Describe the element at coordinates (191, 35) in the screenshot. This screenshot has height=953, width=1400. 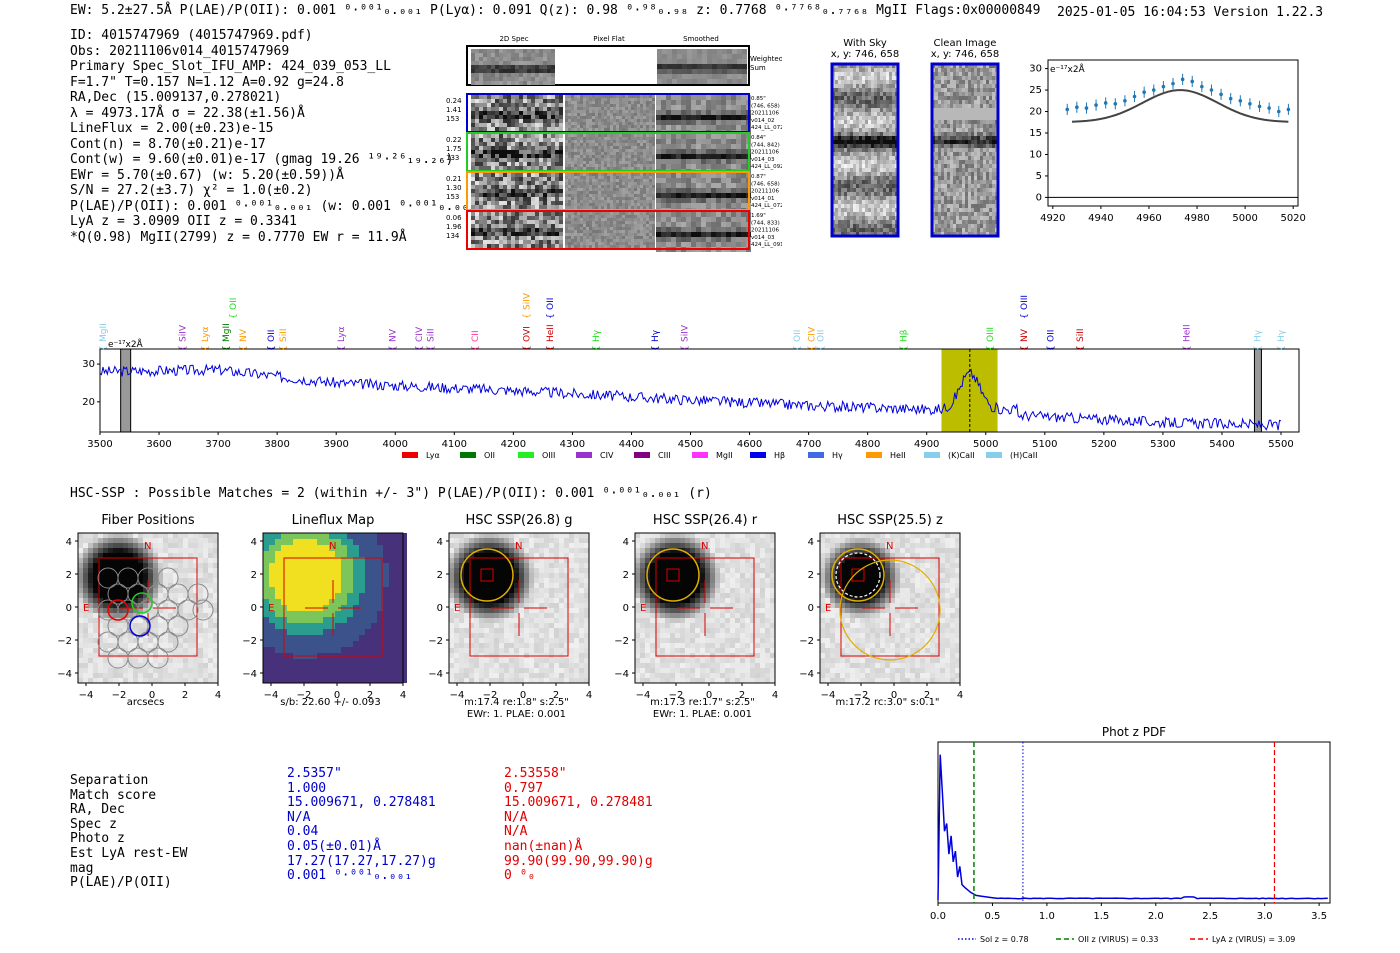
I see `info-line: ID: 4015747969 (4015747969.pdf)` at that location.